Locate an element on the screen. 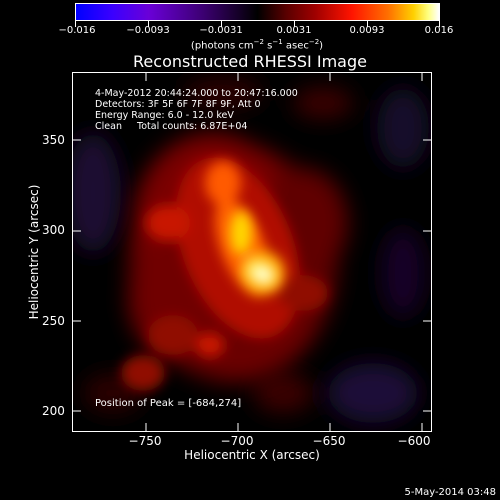 Image resolution: width=500 pixels, height=500 pixels. x-tick-label: −600 is located at coordinates (414, 441).